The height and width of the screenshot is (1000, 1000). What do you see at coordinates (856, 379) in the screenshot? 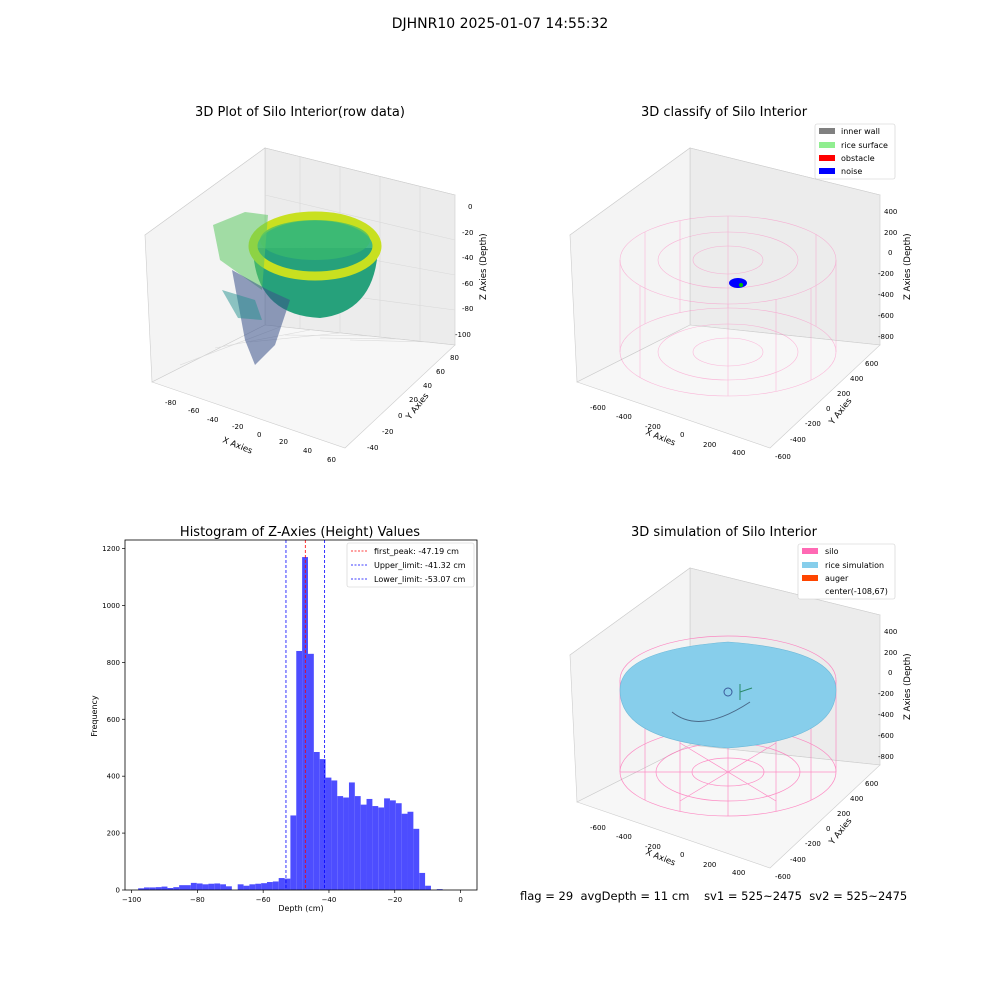
I see `p2-ytick: 400` at bounding box center [856, 379].